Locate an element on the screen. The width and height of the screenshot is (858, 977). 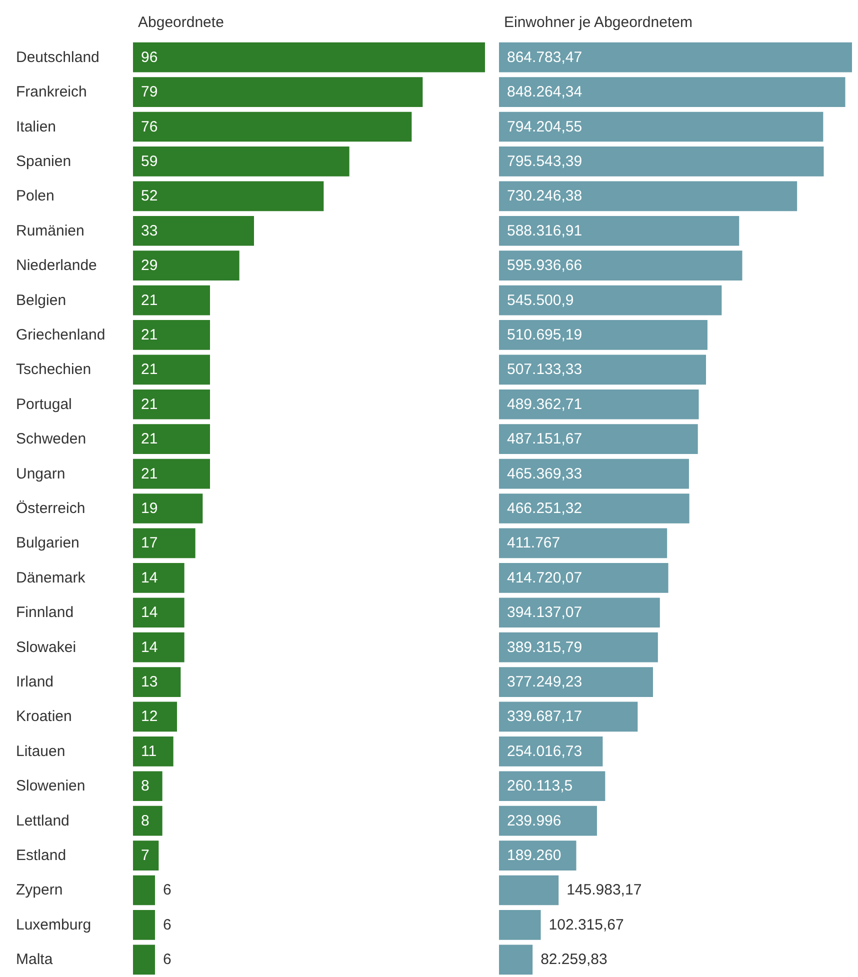
data-label: 29 is located at coordinates (149, 265).